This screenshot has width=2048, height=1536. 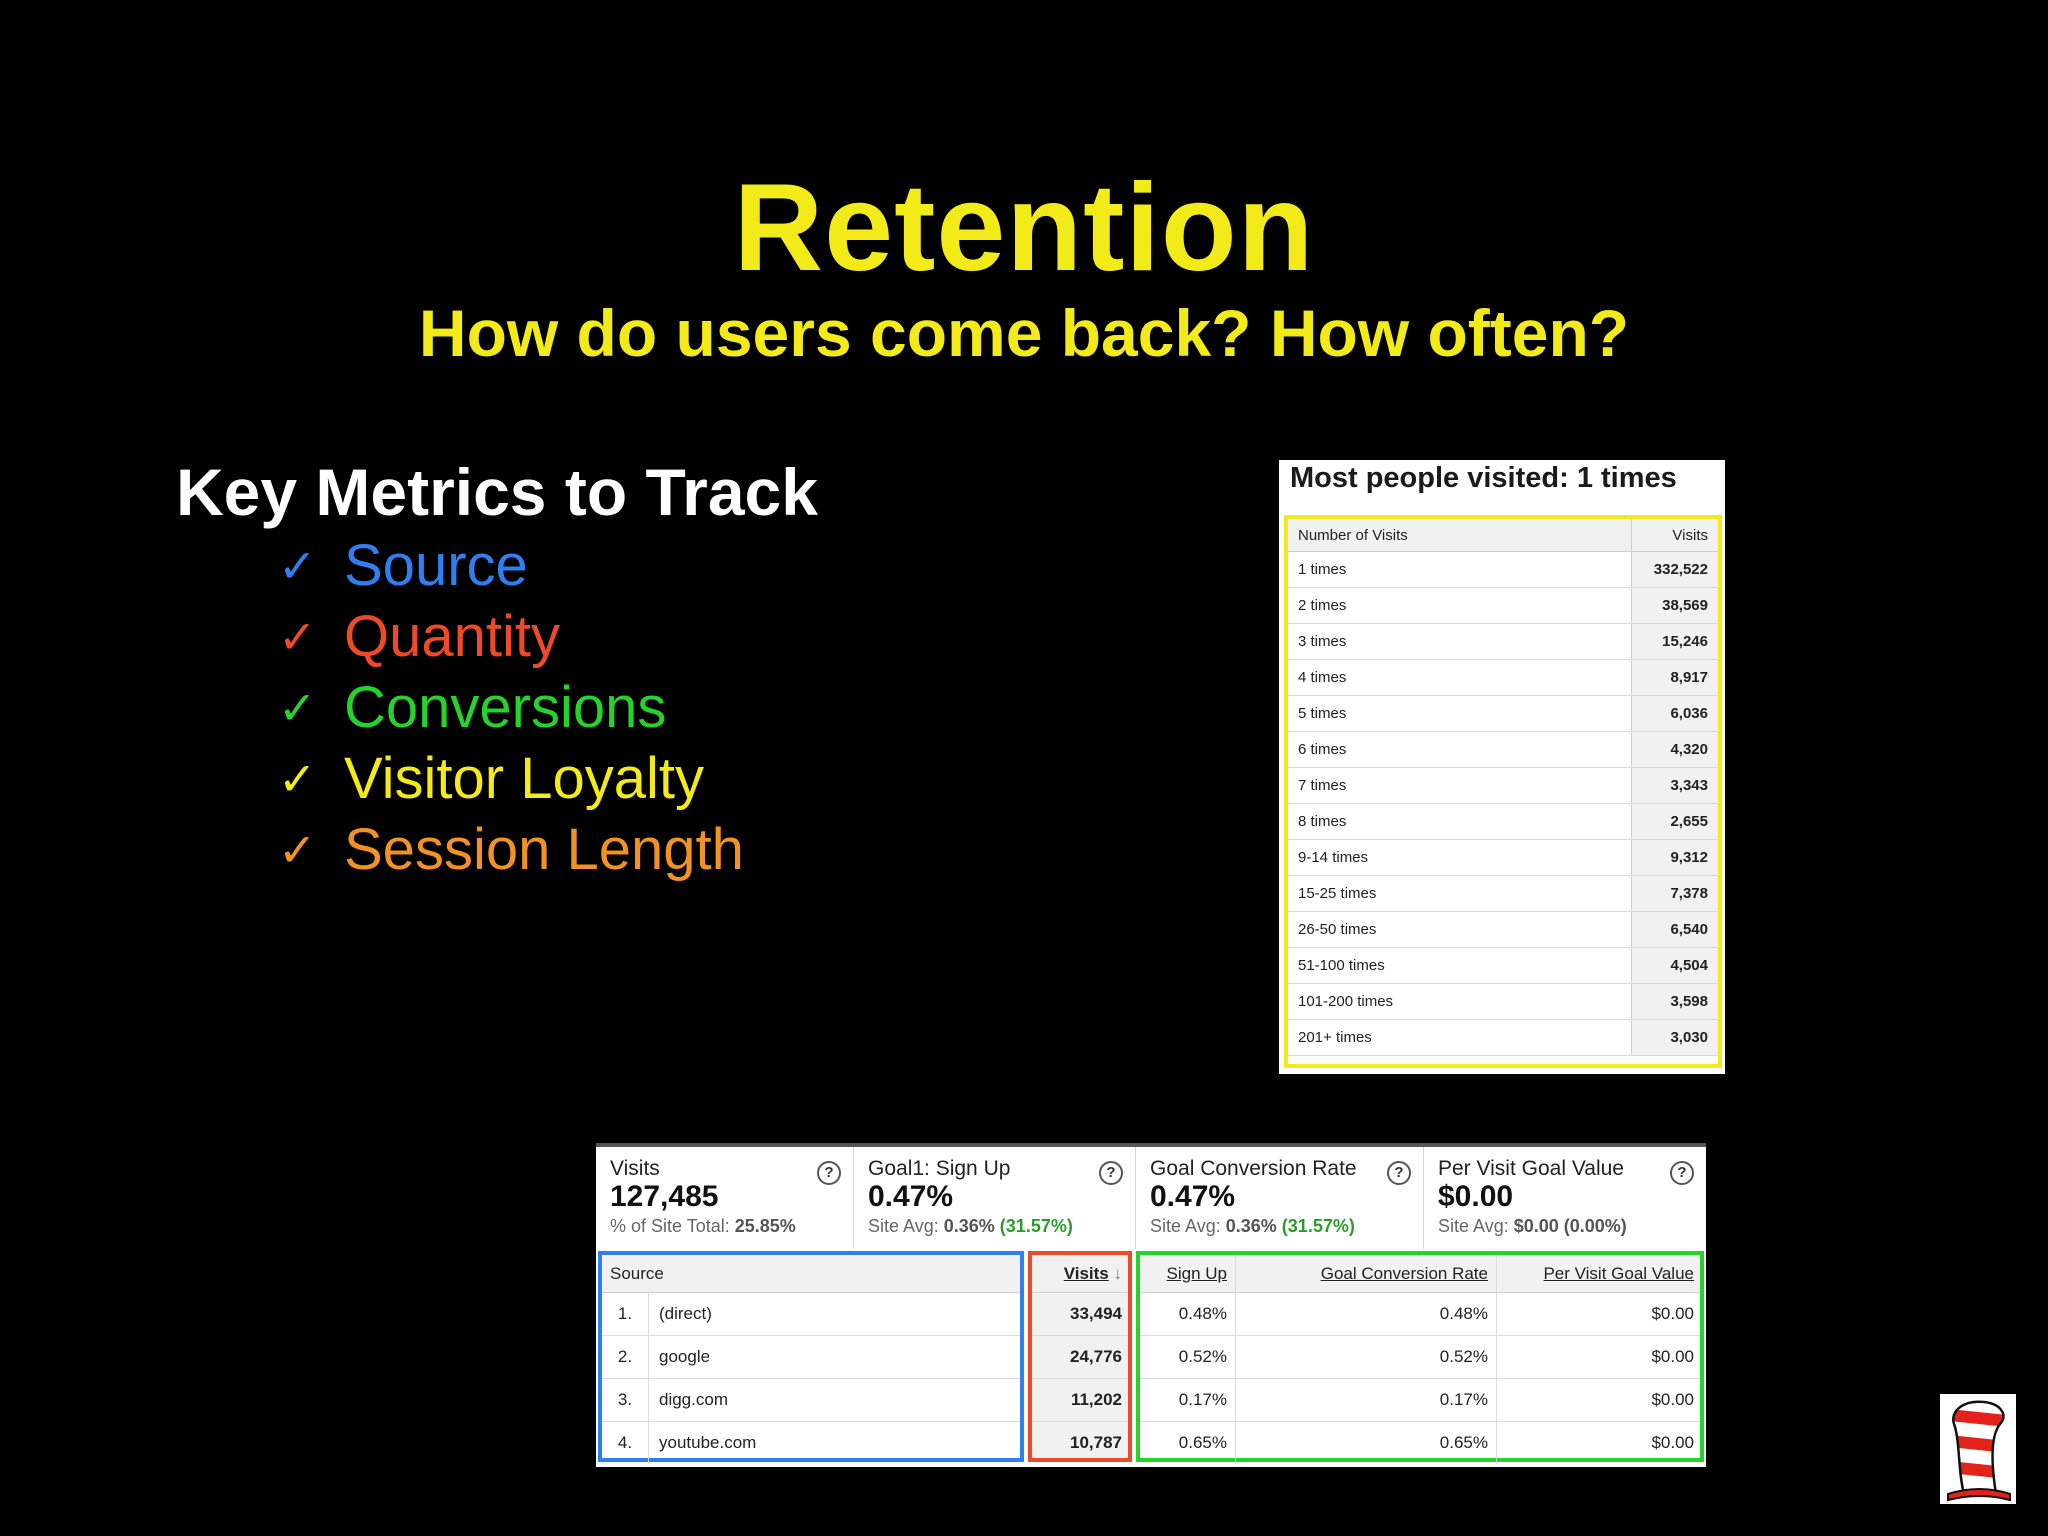 I want to click on table-row: 4. youtube.com, so click(x=811, y=1442).